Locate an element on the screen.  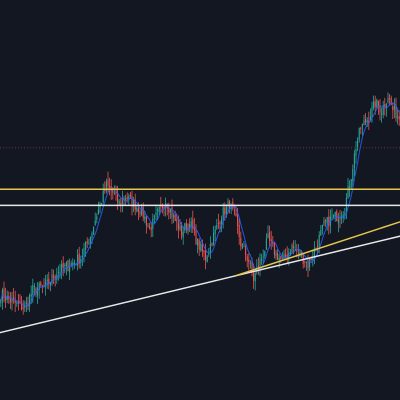
yellow-trendline is located at coordinates (317, 249).